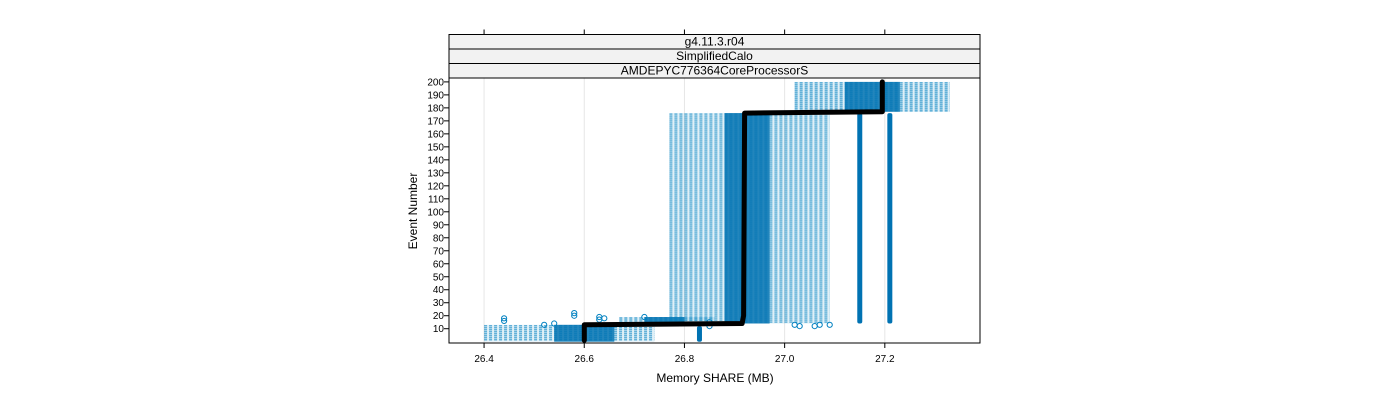 This screenshot has width=1400, height=405. Describe the element at coordinates (435, 212) in the screenshot. I see `y-tick-label: 100` at that location.